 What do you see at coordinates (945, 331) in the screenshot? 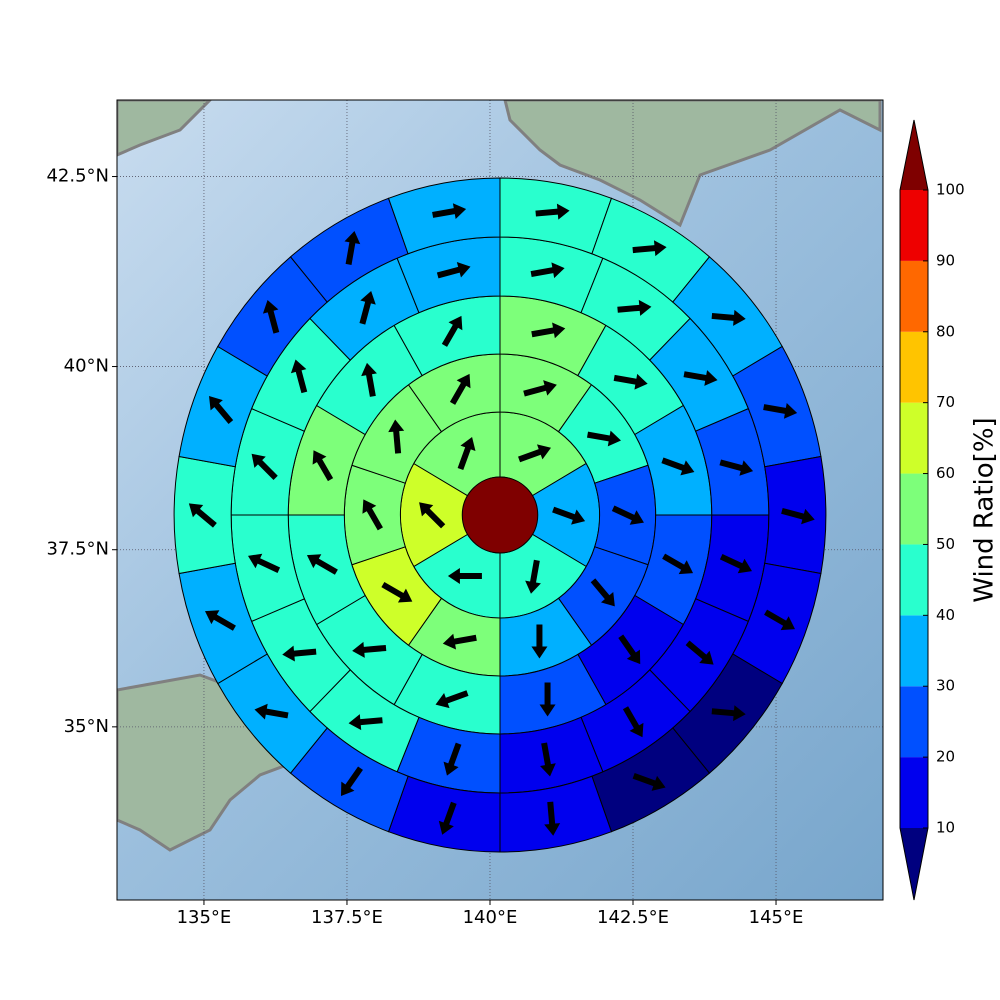
I see `colorbar-tick-label: 80` at bounding box center [945, 331].